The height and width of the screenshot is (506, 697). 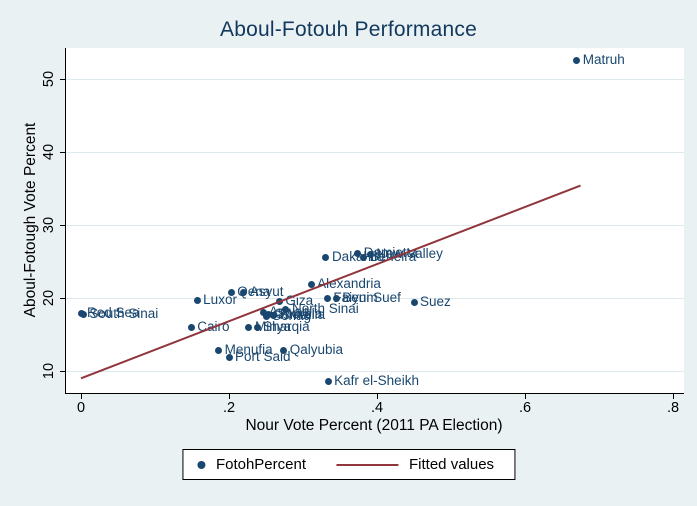 I want to click on y-axis-title: Aboul-Fotough Vote Percent, so click(x=30, y=220).